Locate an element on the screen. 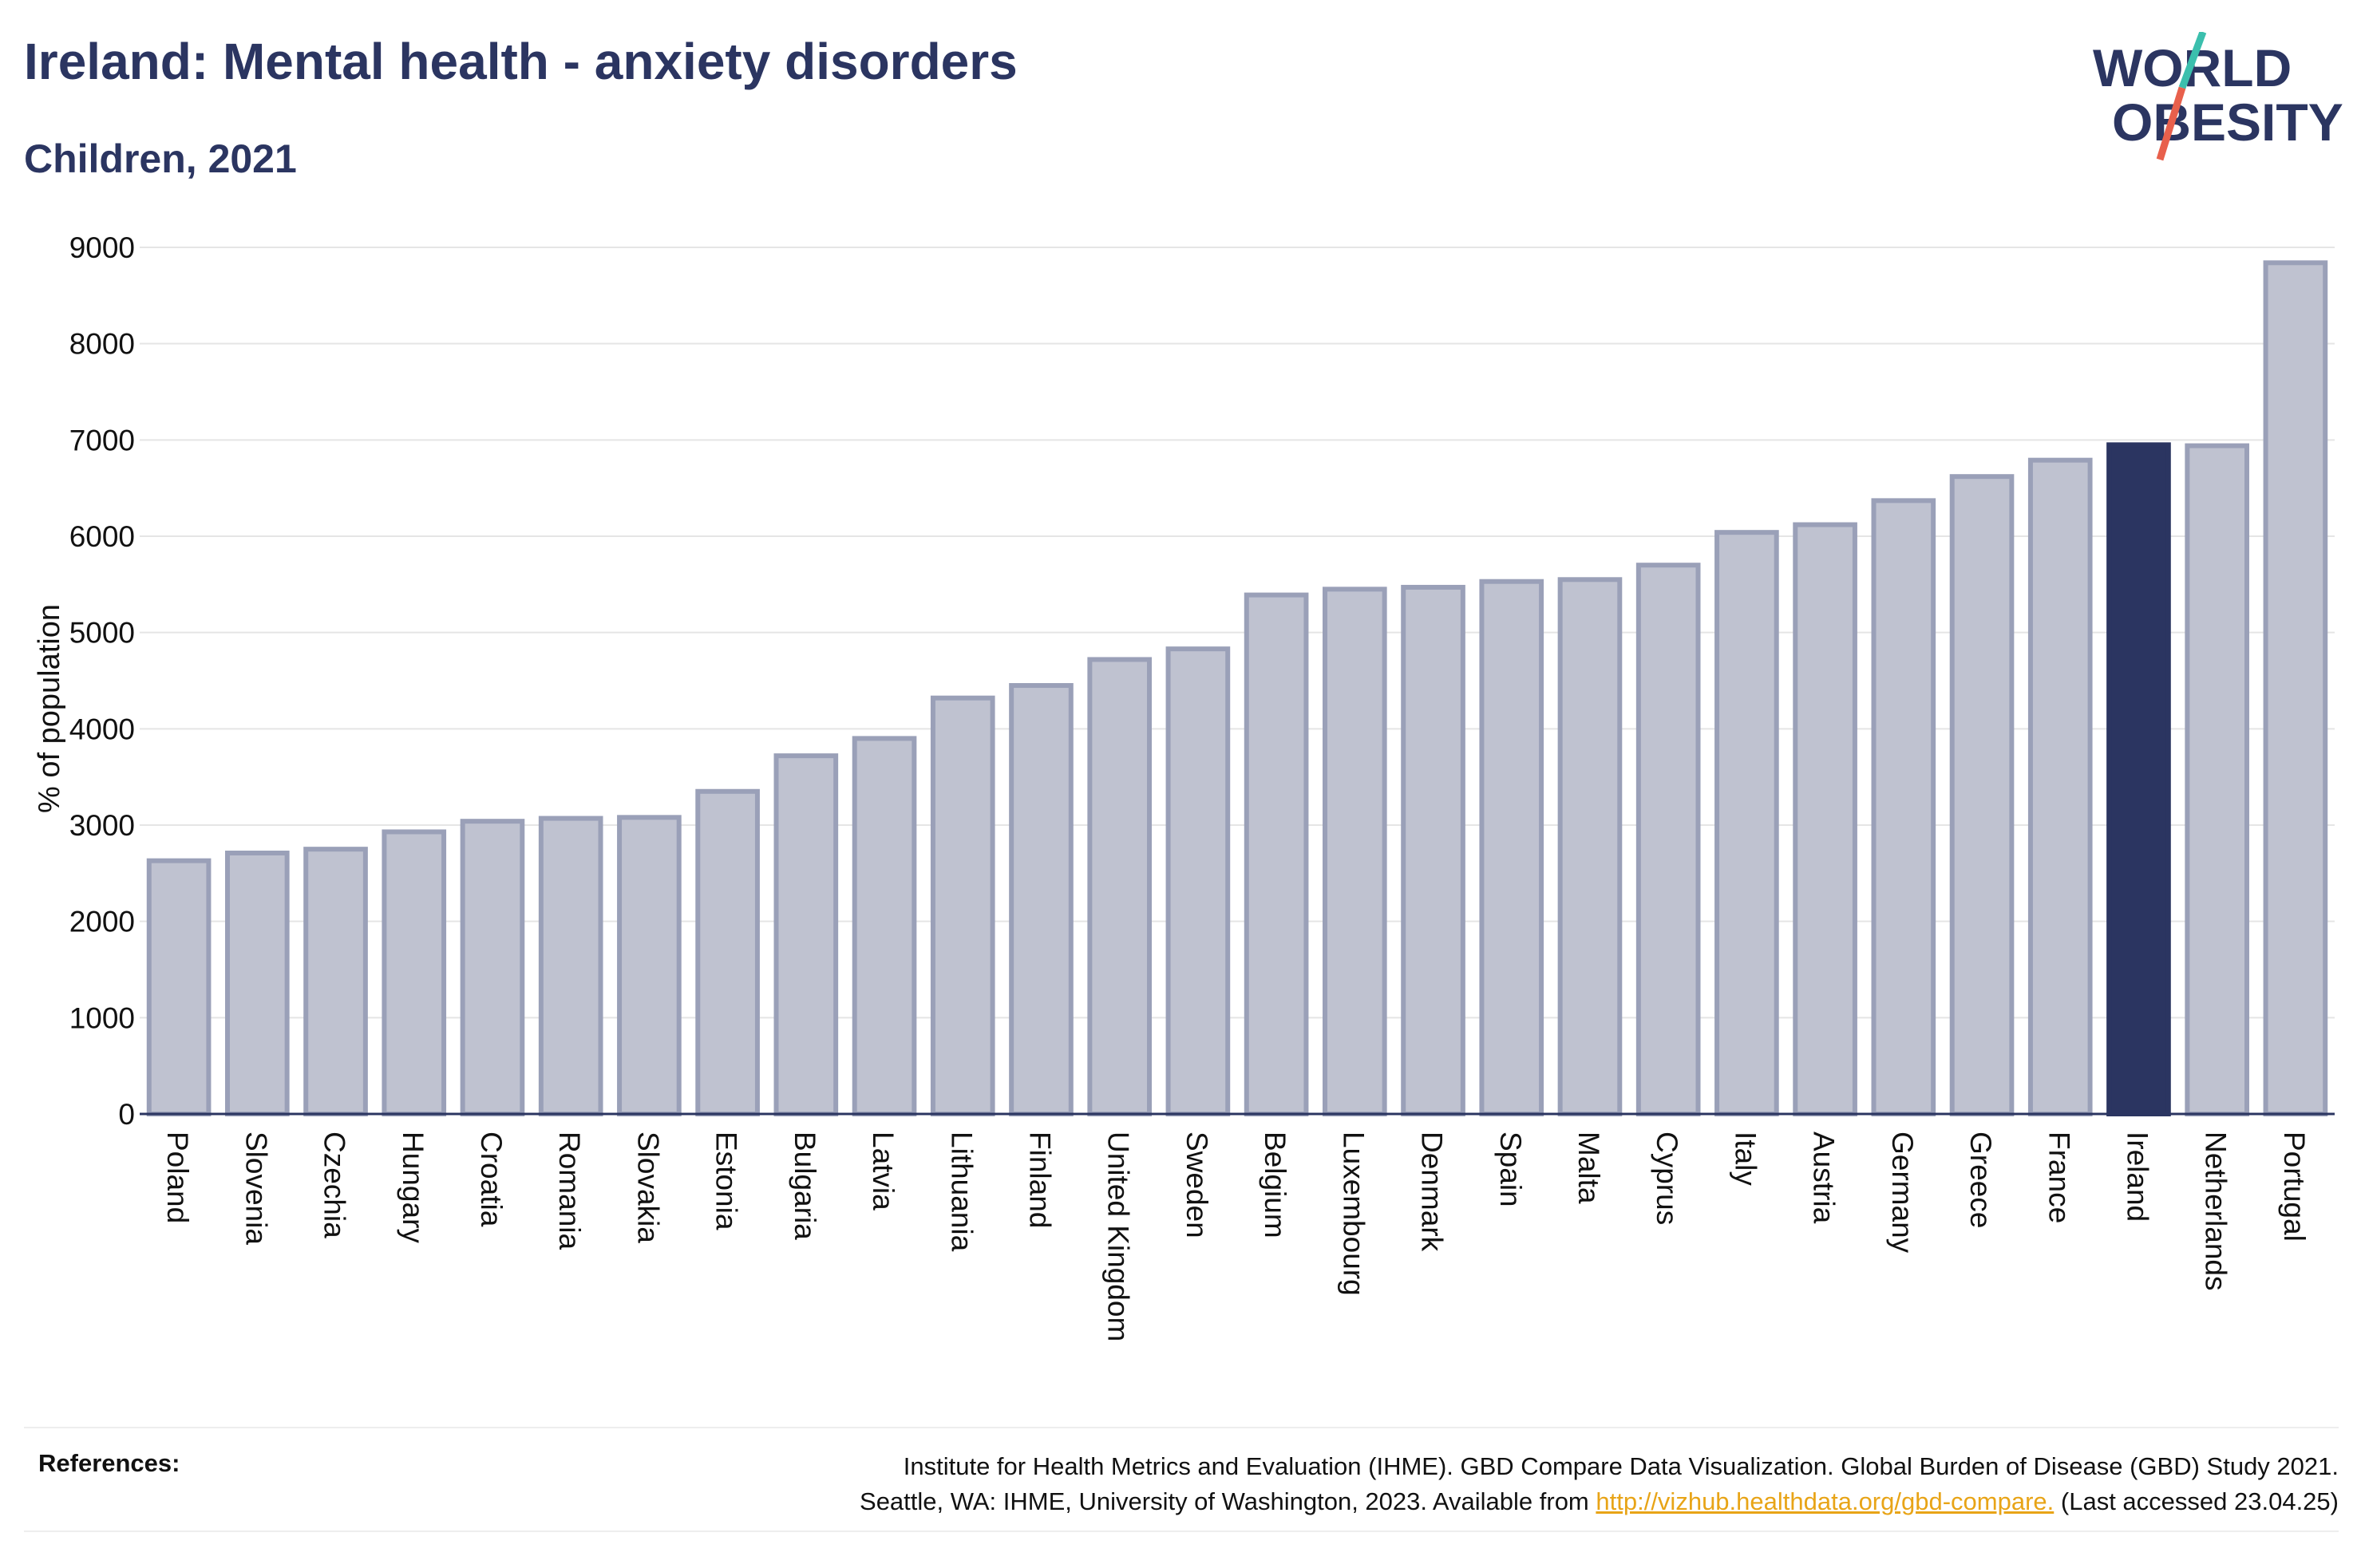  bar-greece is located at coordinates (1982, 795).